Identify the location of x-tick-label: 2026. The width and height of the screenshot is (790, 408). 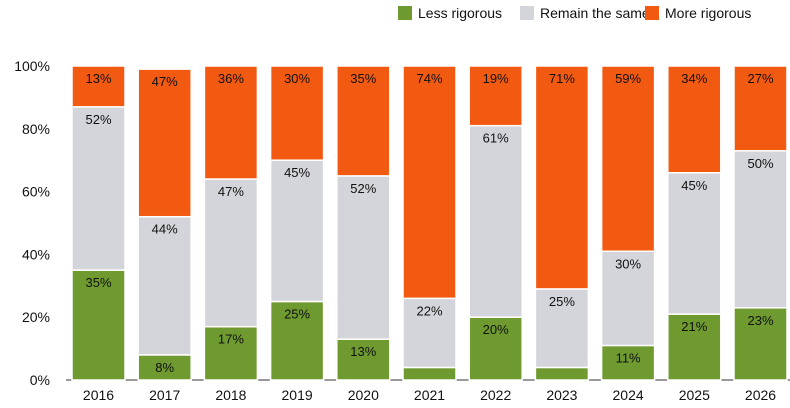
(760, 395).